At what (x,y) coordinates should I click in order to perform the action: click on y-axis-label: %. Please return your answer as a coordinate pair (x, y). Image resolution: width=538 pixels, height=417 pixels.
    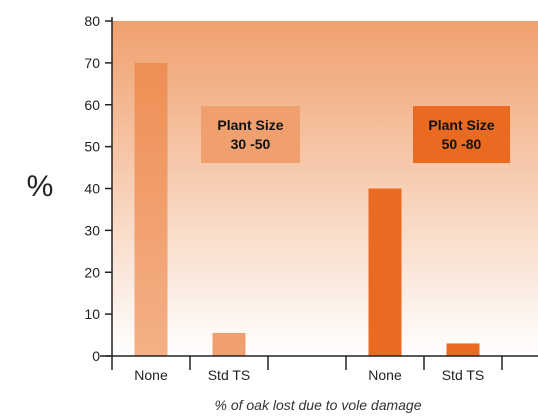
    Looking at the image, I should click on (40, 186).